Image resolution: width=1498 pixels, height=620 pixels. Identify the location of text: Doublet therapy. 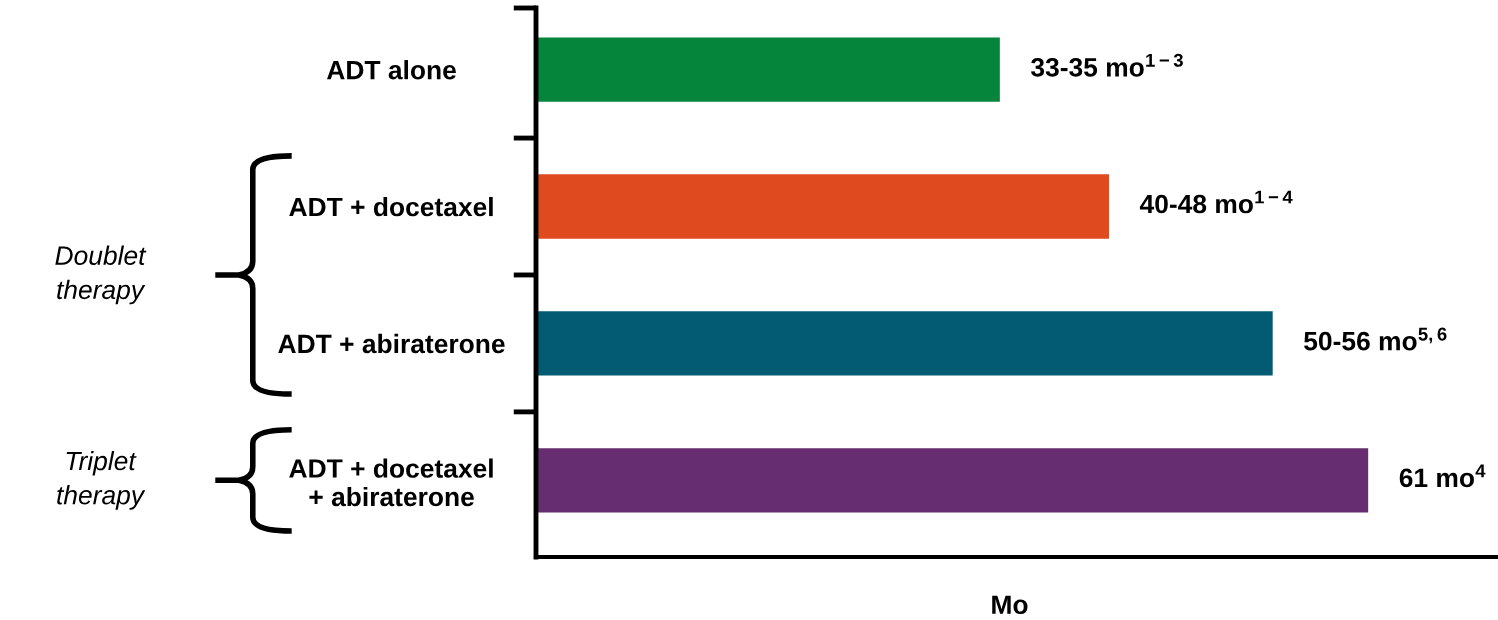
(101, 275).